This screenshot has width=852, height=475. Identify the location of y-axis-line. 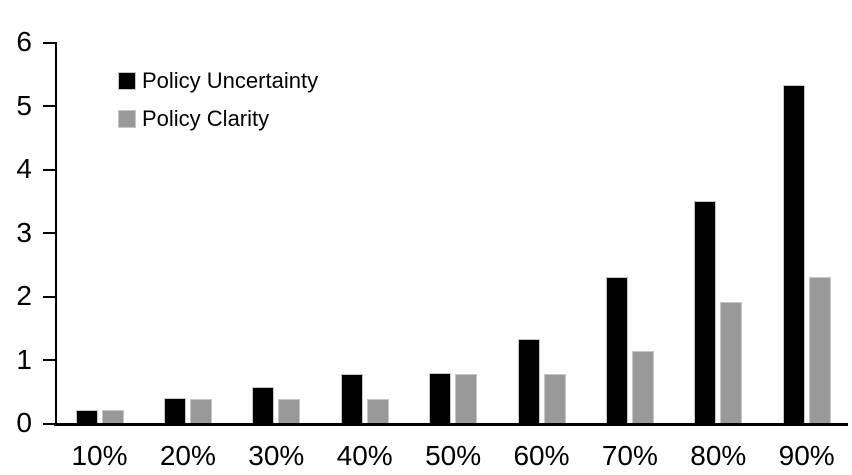
(56, 233).